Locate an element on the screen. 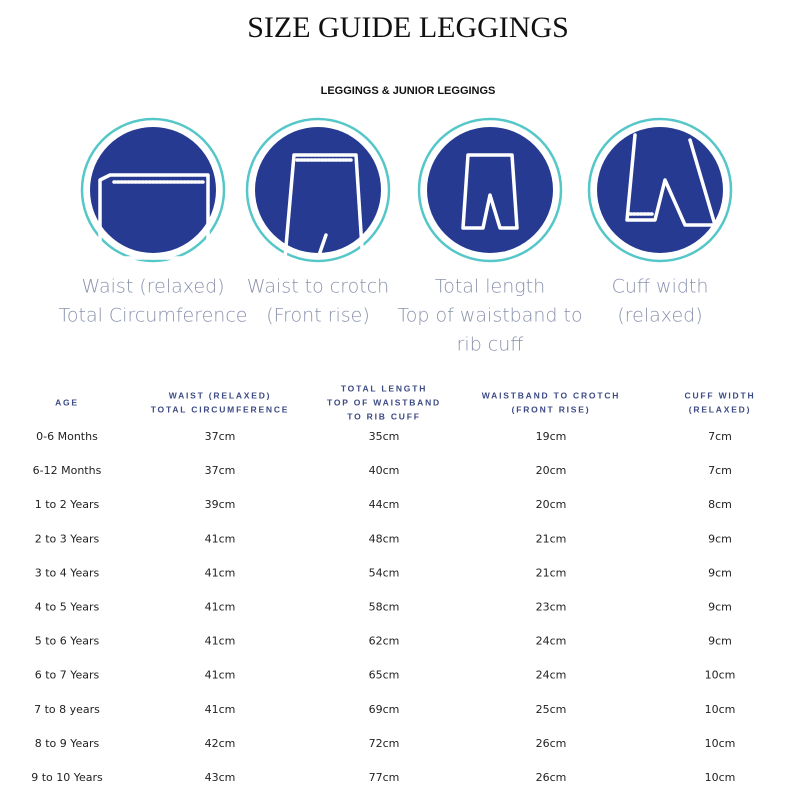  table-cell: 72cm is located at coordinates (384, 743).